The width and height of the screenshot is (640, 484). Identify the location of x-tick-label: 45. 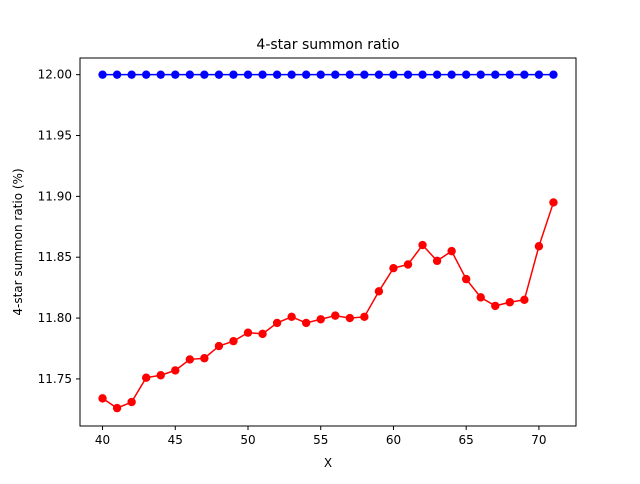
(175, 440).